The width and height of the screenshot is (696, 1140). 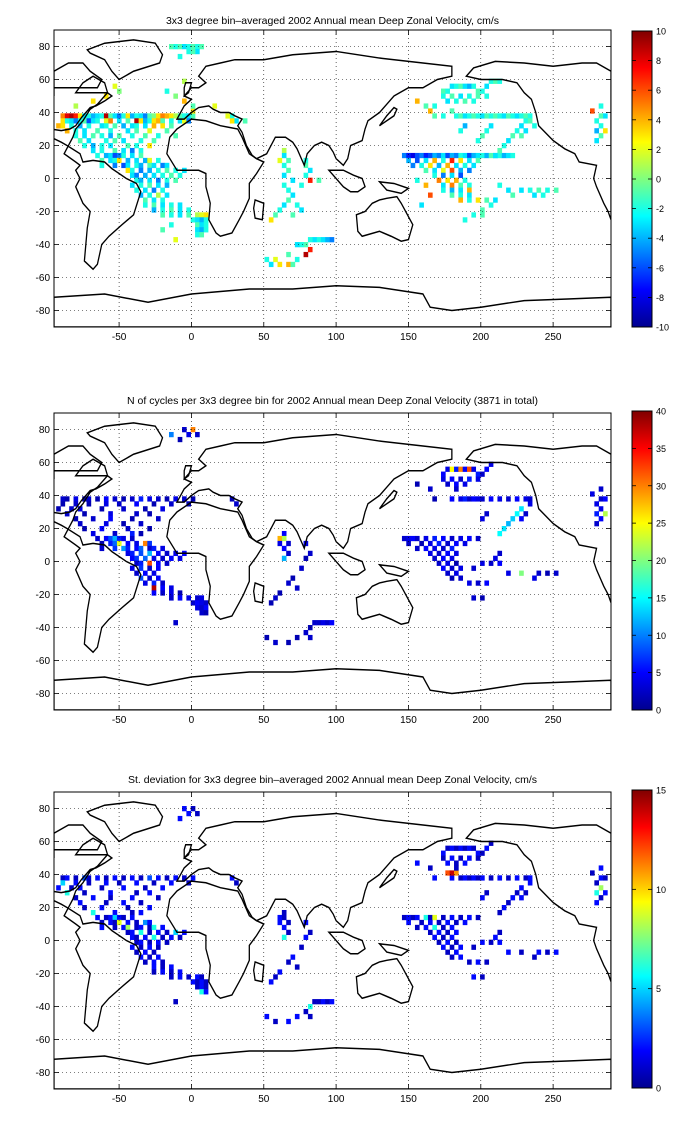 I want to click on x-tick-label: -50, so click(x=119, y=1099).